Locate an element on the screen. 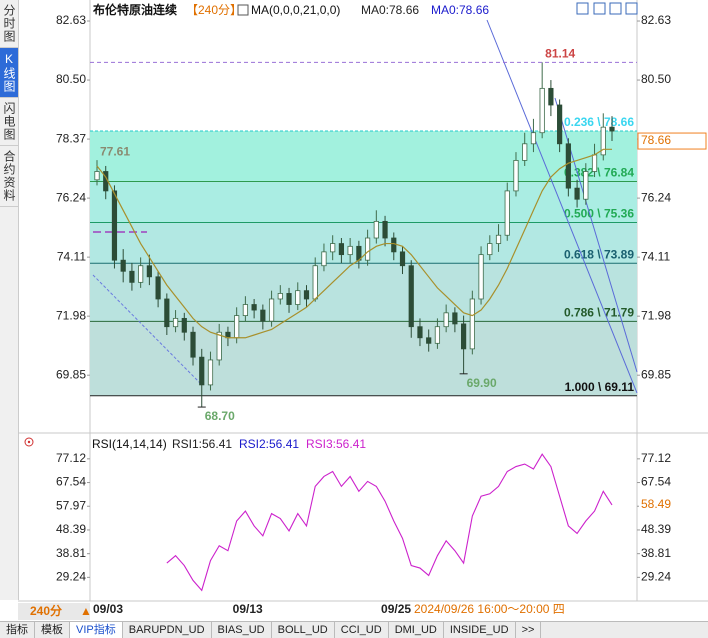  last-price-box is located at coordinates (672, 141).